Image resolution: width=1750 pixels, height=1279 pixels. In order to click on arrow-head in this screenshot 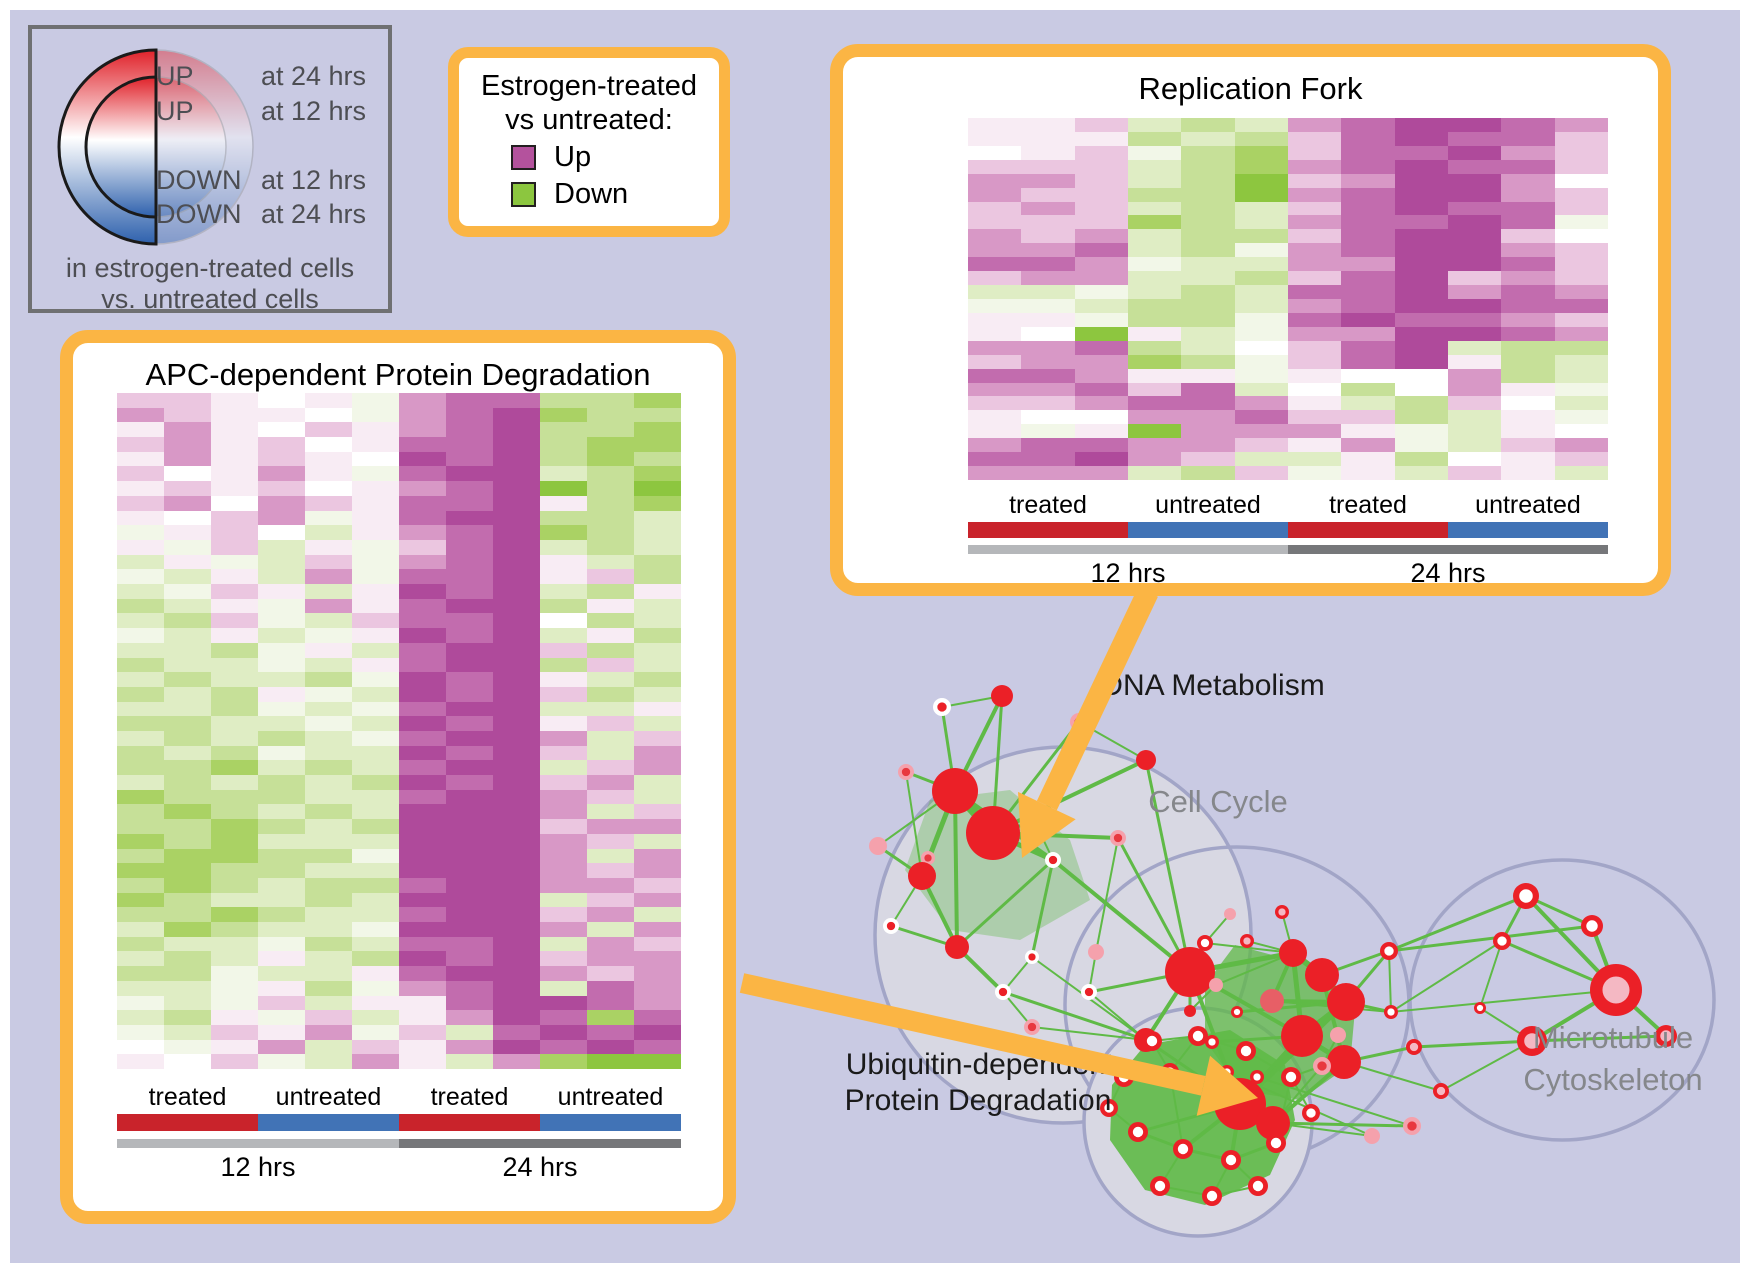, I will do `click(1227, 1085)`.